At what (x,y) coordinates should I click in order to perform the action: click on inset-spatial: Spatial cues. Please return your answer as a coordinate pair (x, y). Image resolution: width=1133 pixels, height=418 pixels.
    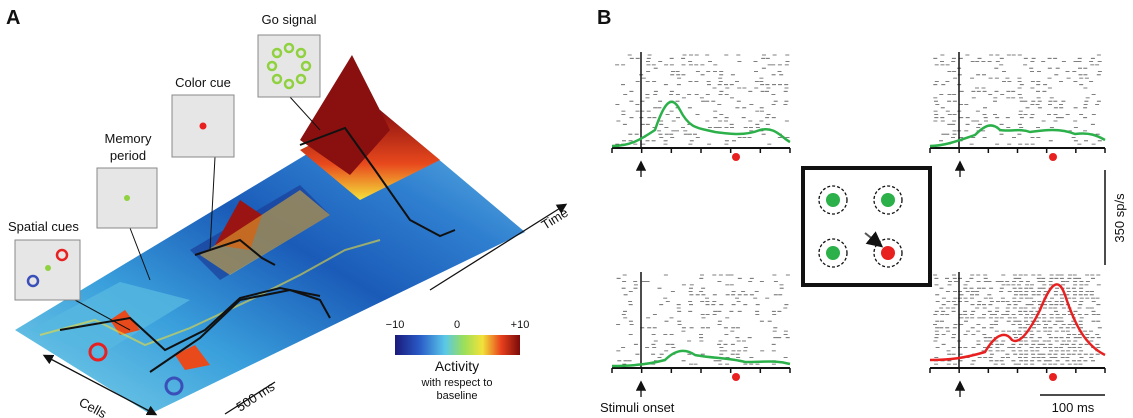
    Looking at the image, I should click on (69, 275).